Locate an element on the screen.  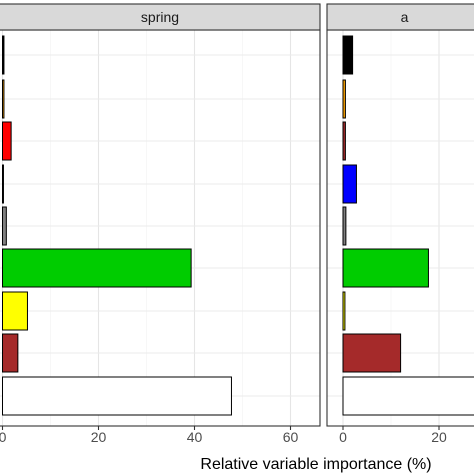
panel-title: spring is located at coordinates (160, 17).